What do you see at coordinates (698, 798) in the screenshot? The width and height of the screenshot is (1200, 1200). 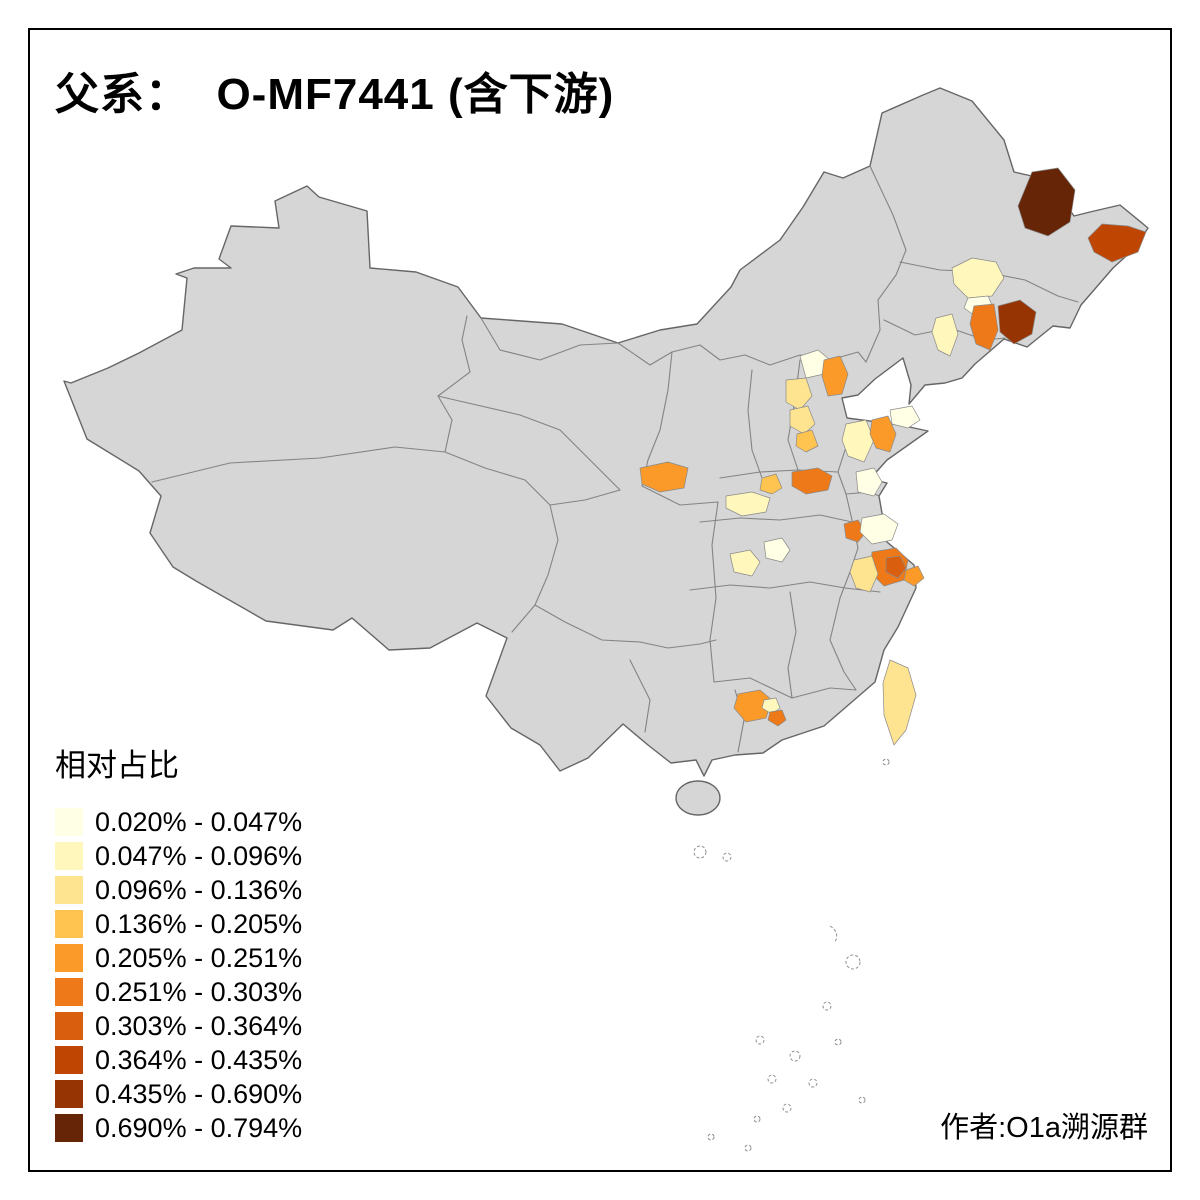 I see `hainan-island` at bounding box center [698, 798].